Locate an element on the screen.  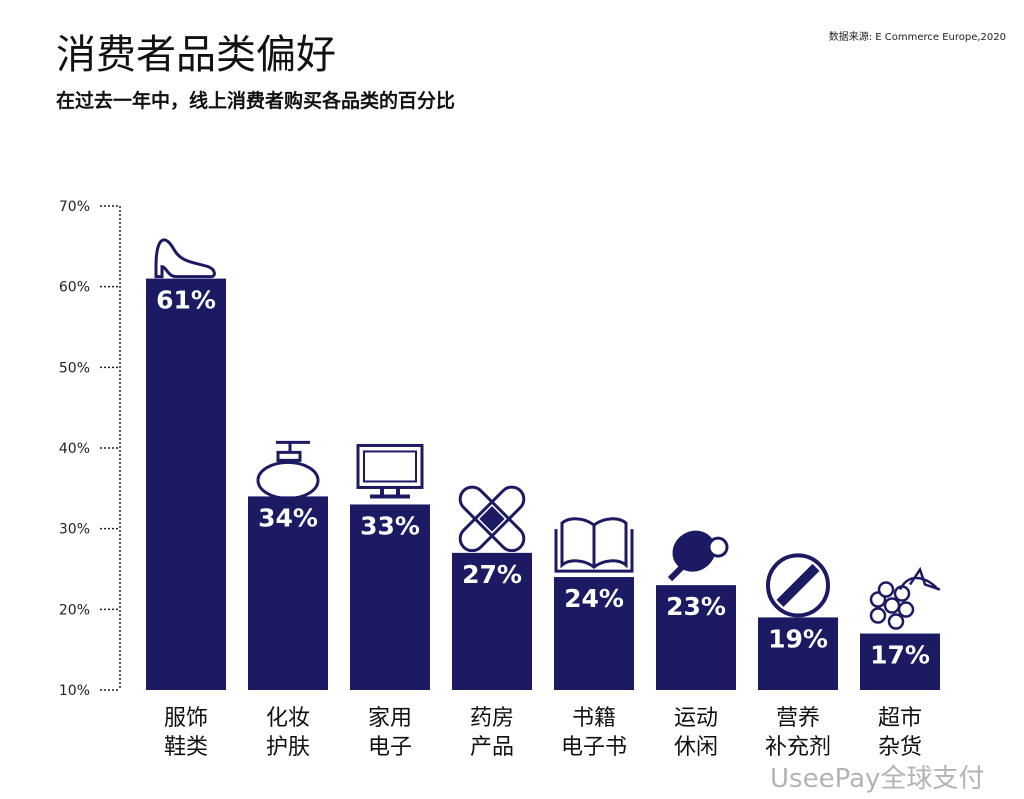
x-tick-label: 电子 is located at coordinates (390, 747).